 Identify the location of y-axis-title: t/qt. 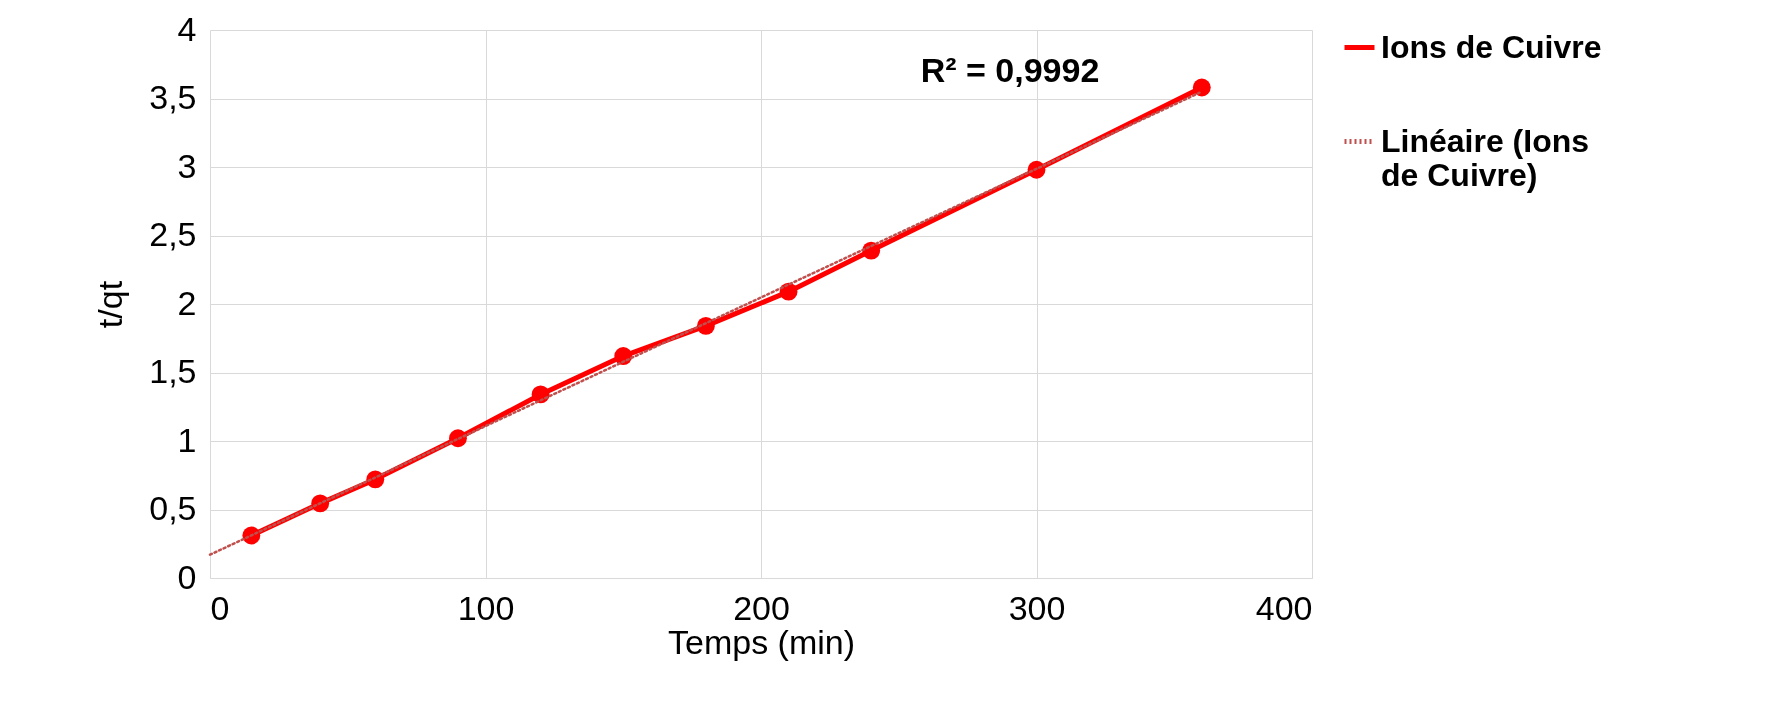
(110, 304).